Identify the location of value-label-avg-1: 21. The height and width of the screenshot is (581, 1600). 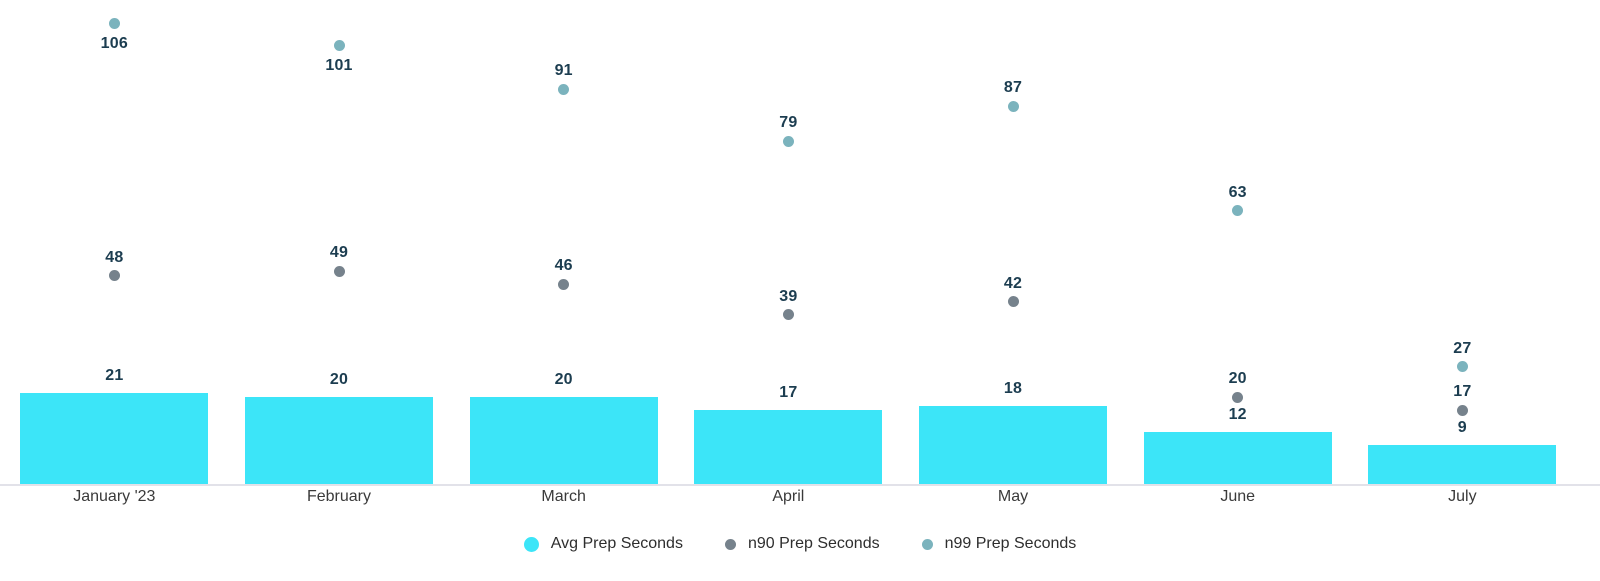
(114, 375).